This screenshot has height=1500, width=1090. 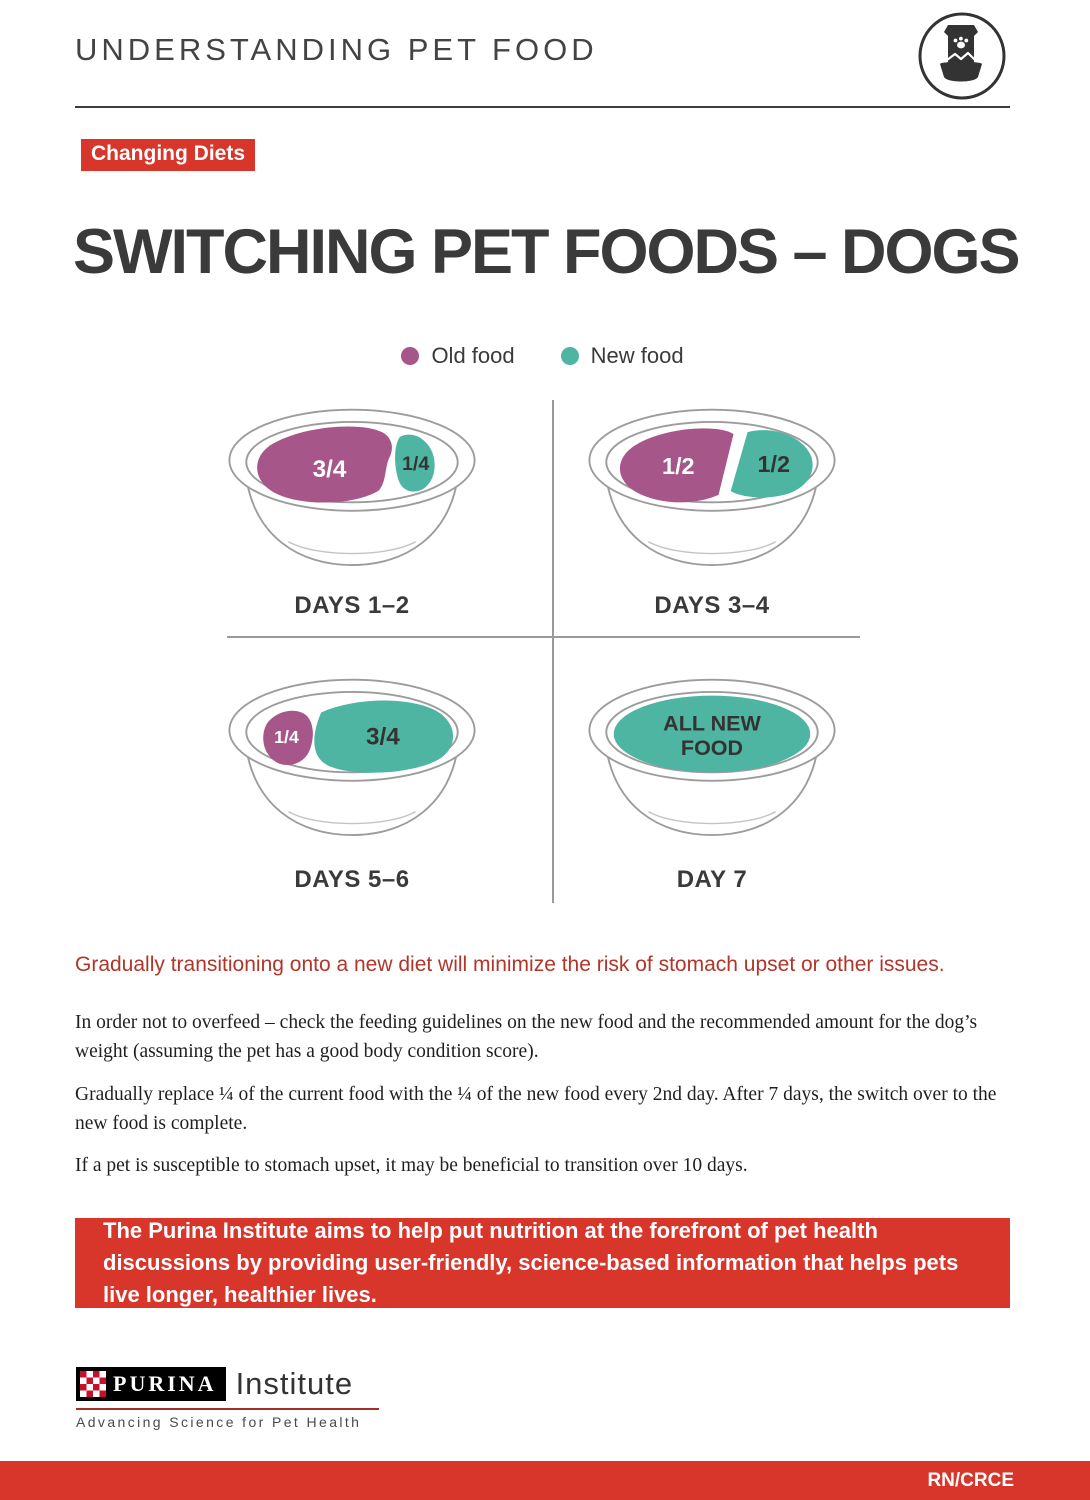 What do you see at coordinates (294, 1383) in the screenshot?
I see `institute-wordmark: Institute` at bounding box center [294, 1383].